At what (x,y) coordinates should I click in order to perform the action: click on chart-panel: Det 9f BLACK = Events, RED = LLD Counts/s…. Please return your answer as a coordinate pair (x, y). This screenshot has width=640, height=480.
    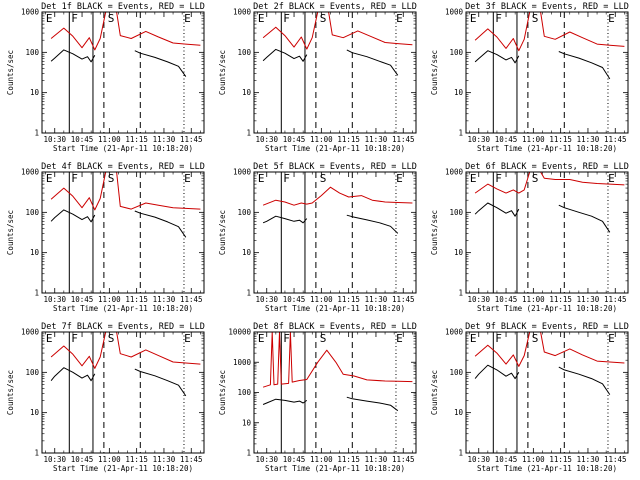
    Looking at the image, I should click on (529, 397).